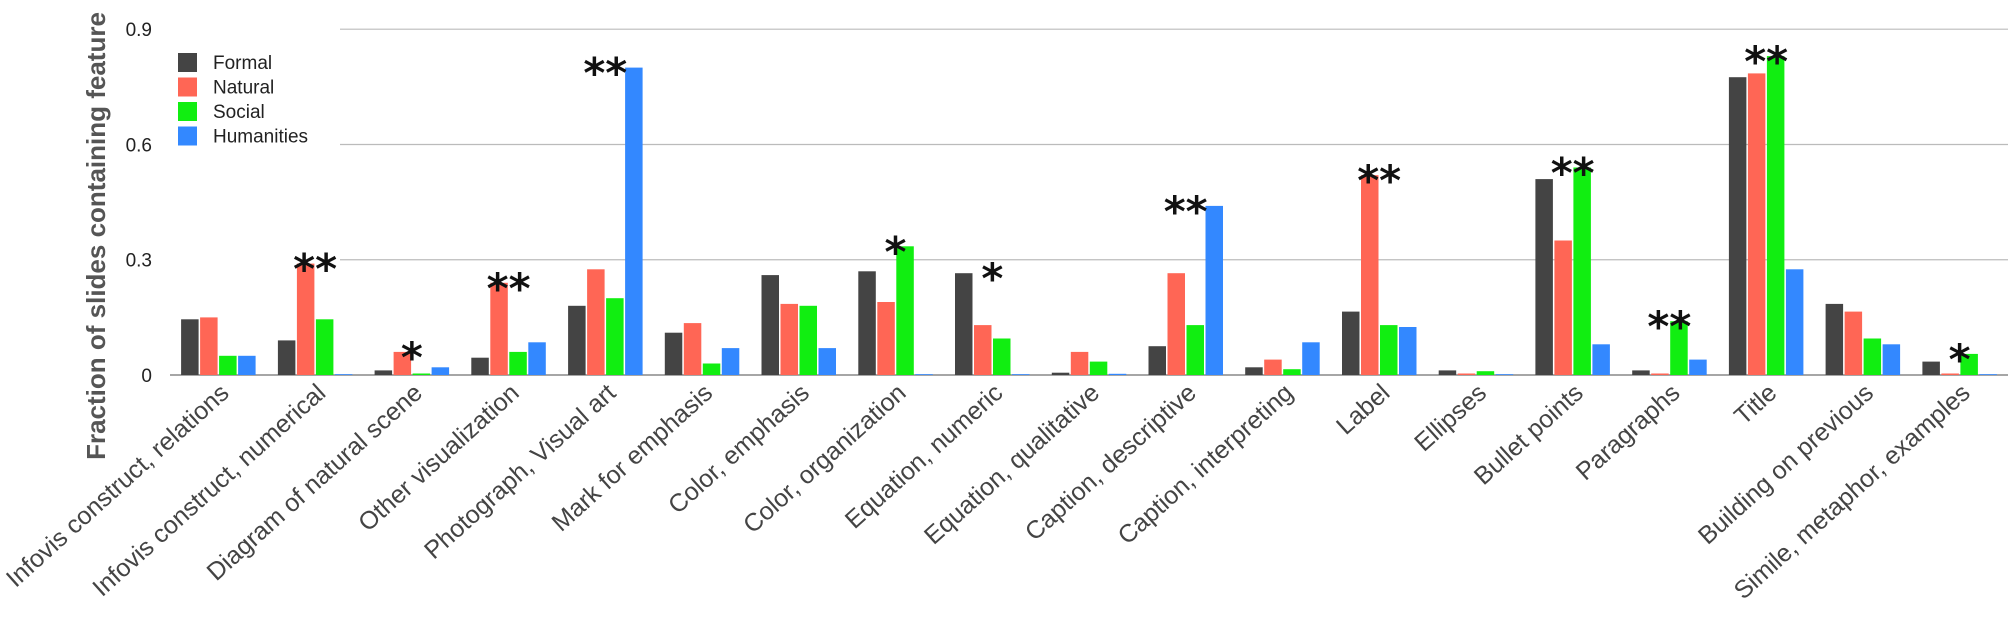 The height and width of the screenshot is (633, 2013). I want to click on x-tick-label: Label, so click(1363, 410).